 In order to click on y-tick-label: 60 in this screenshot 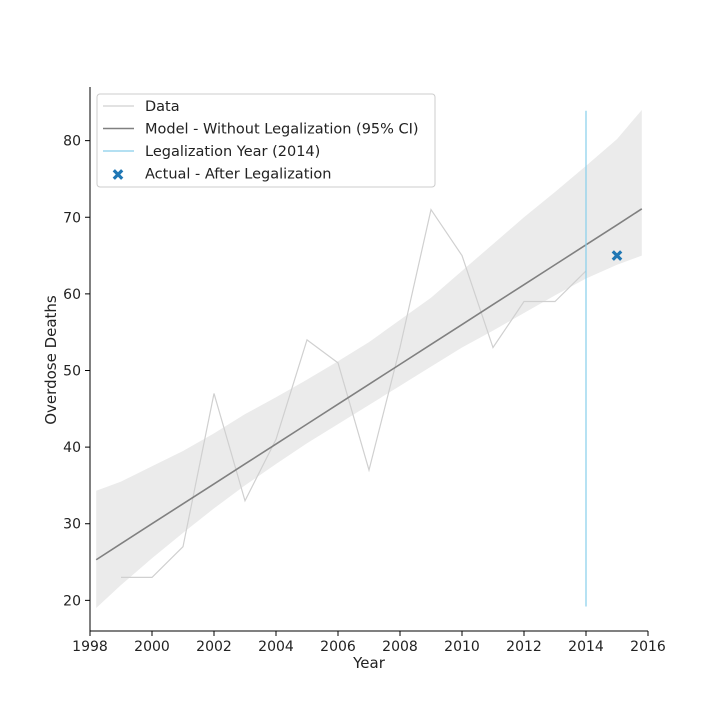, I will do `click(72, 295)`.